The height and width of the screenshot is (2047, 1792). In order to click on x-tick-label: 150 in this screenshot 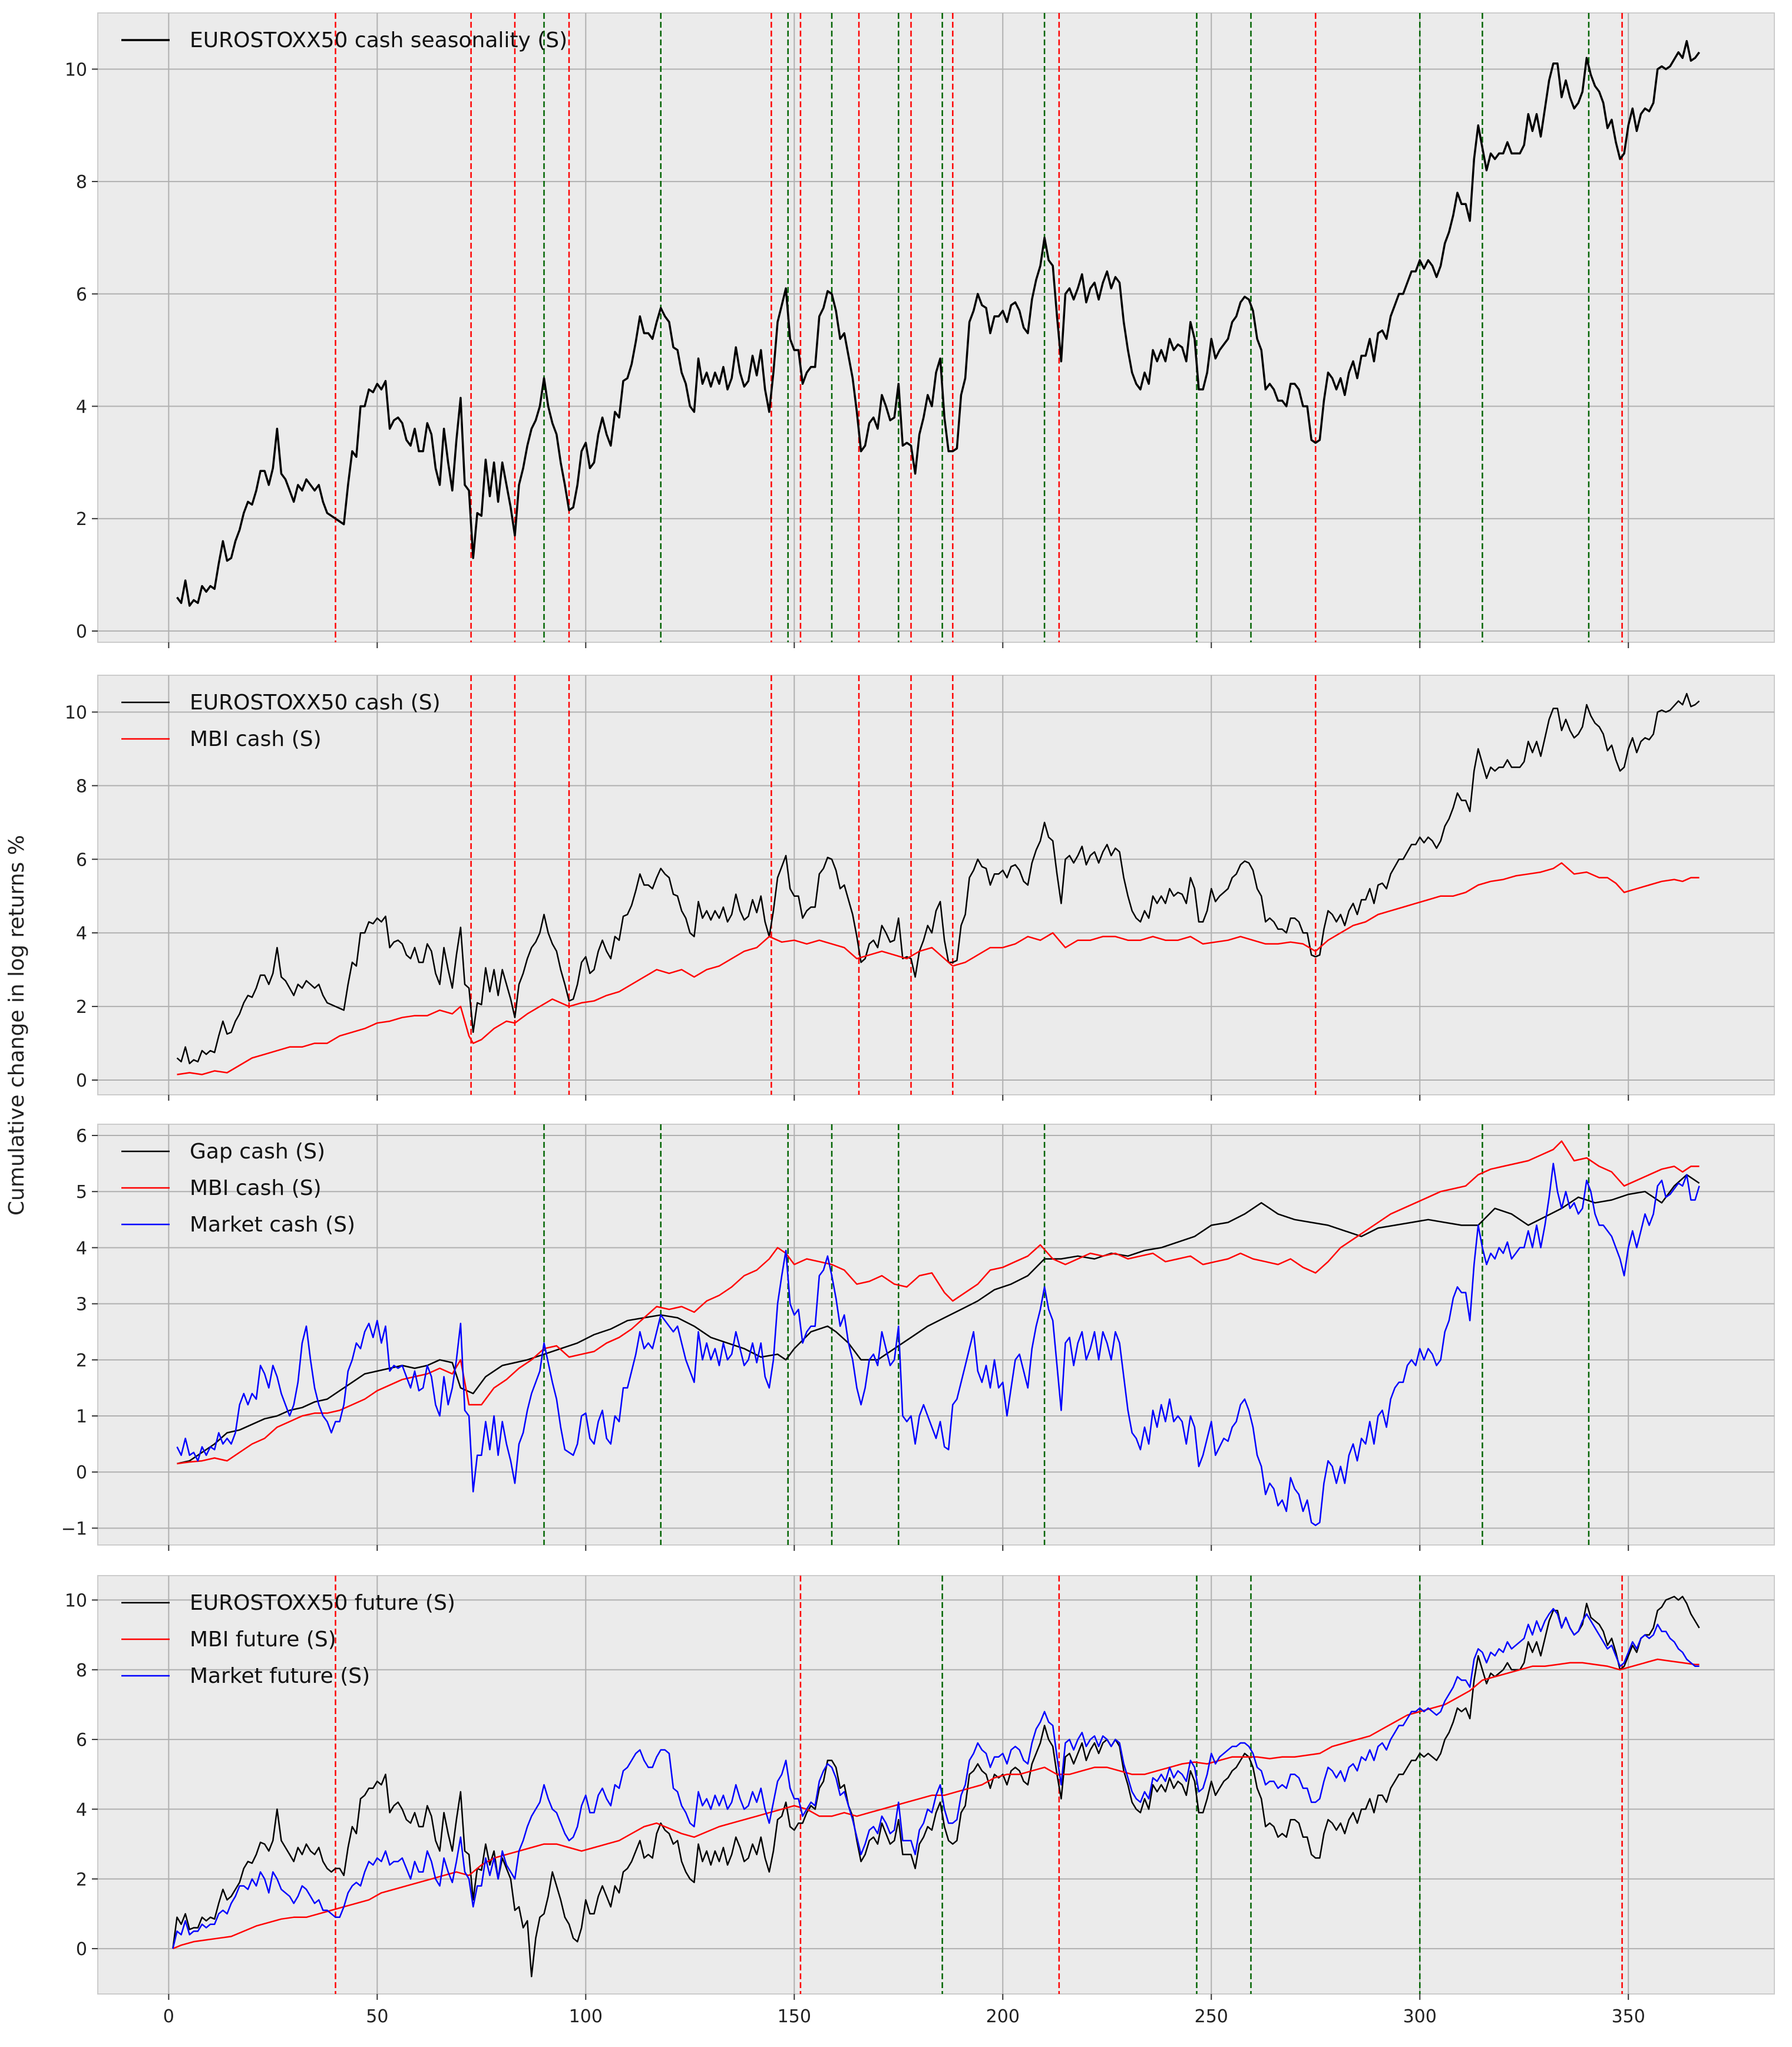, I will do `click(794, 2016)`.